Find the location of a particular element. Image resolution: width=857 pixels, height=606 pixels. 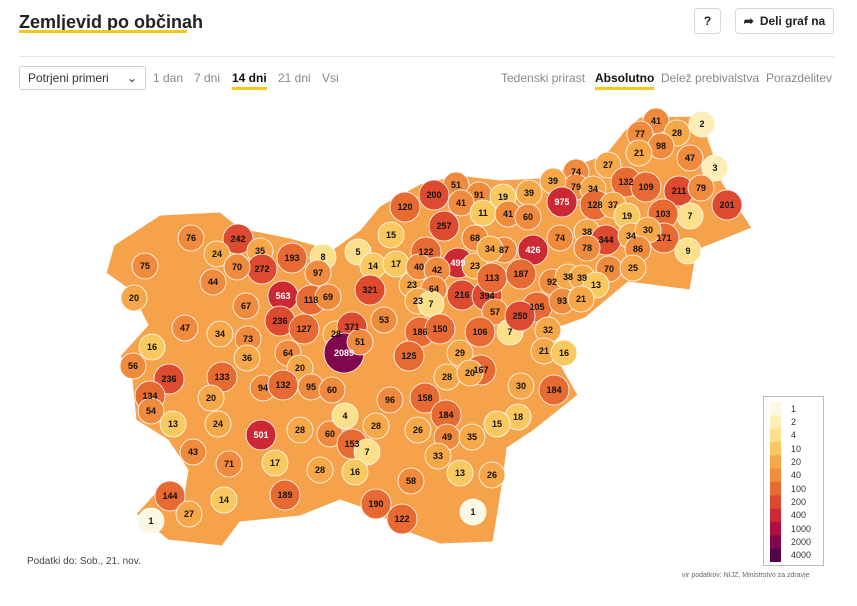

help-button: ? is located at coordinates (707, 21).